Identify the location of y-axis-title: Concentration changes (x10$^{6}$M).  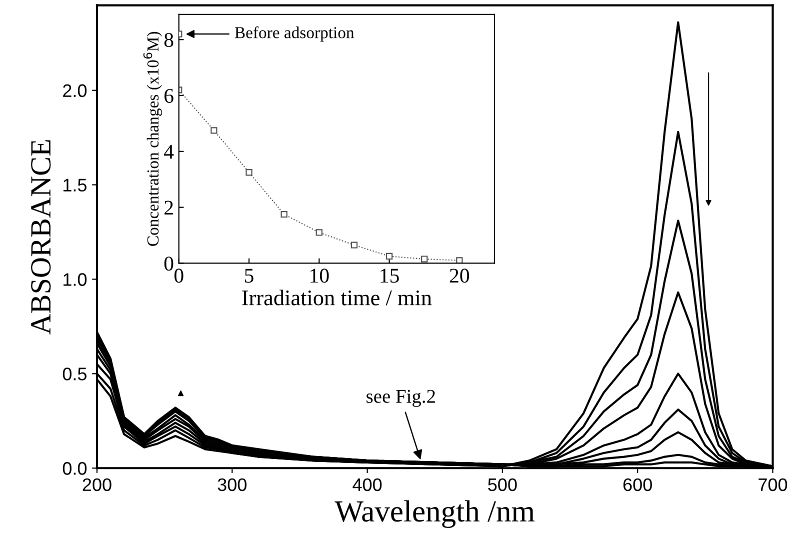
(152, 139).